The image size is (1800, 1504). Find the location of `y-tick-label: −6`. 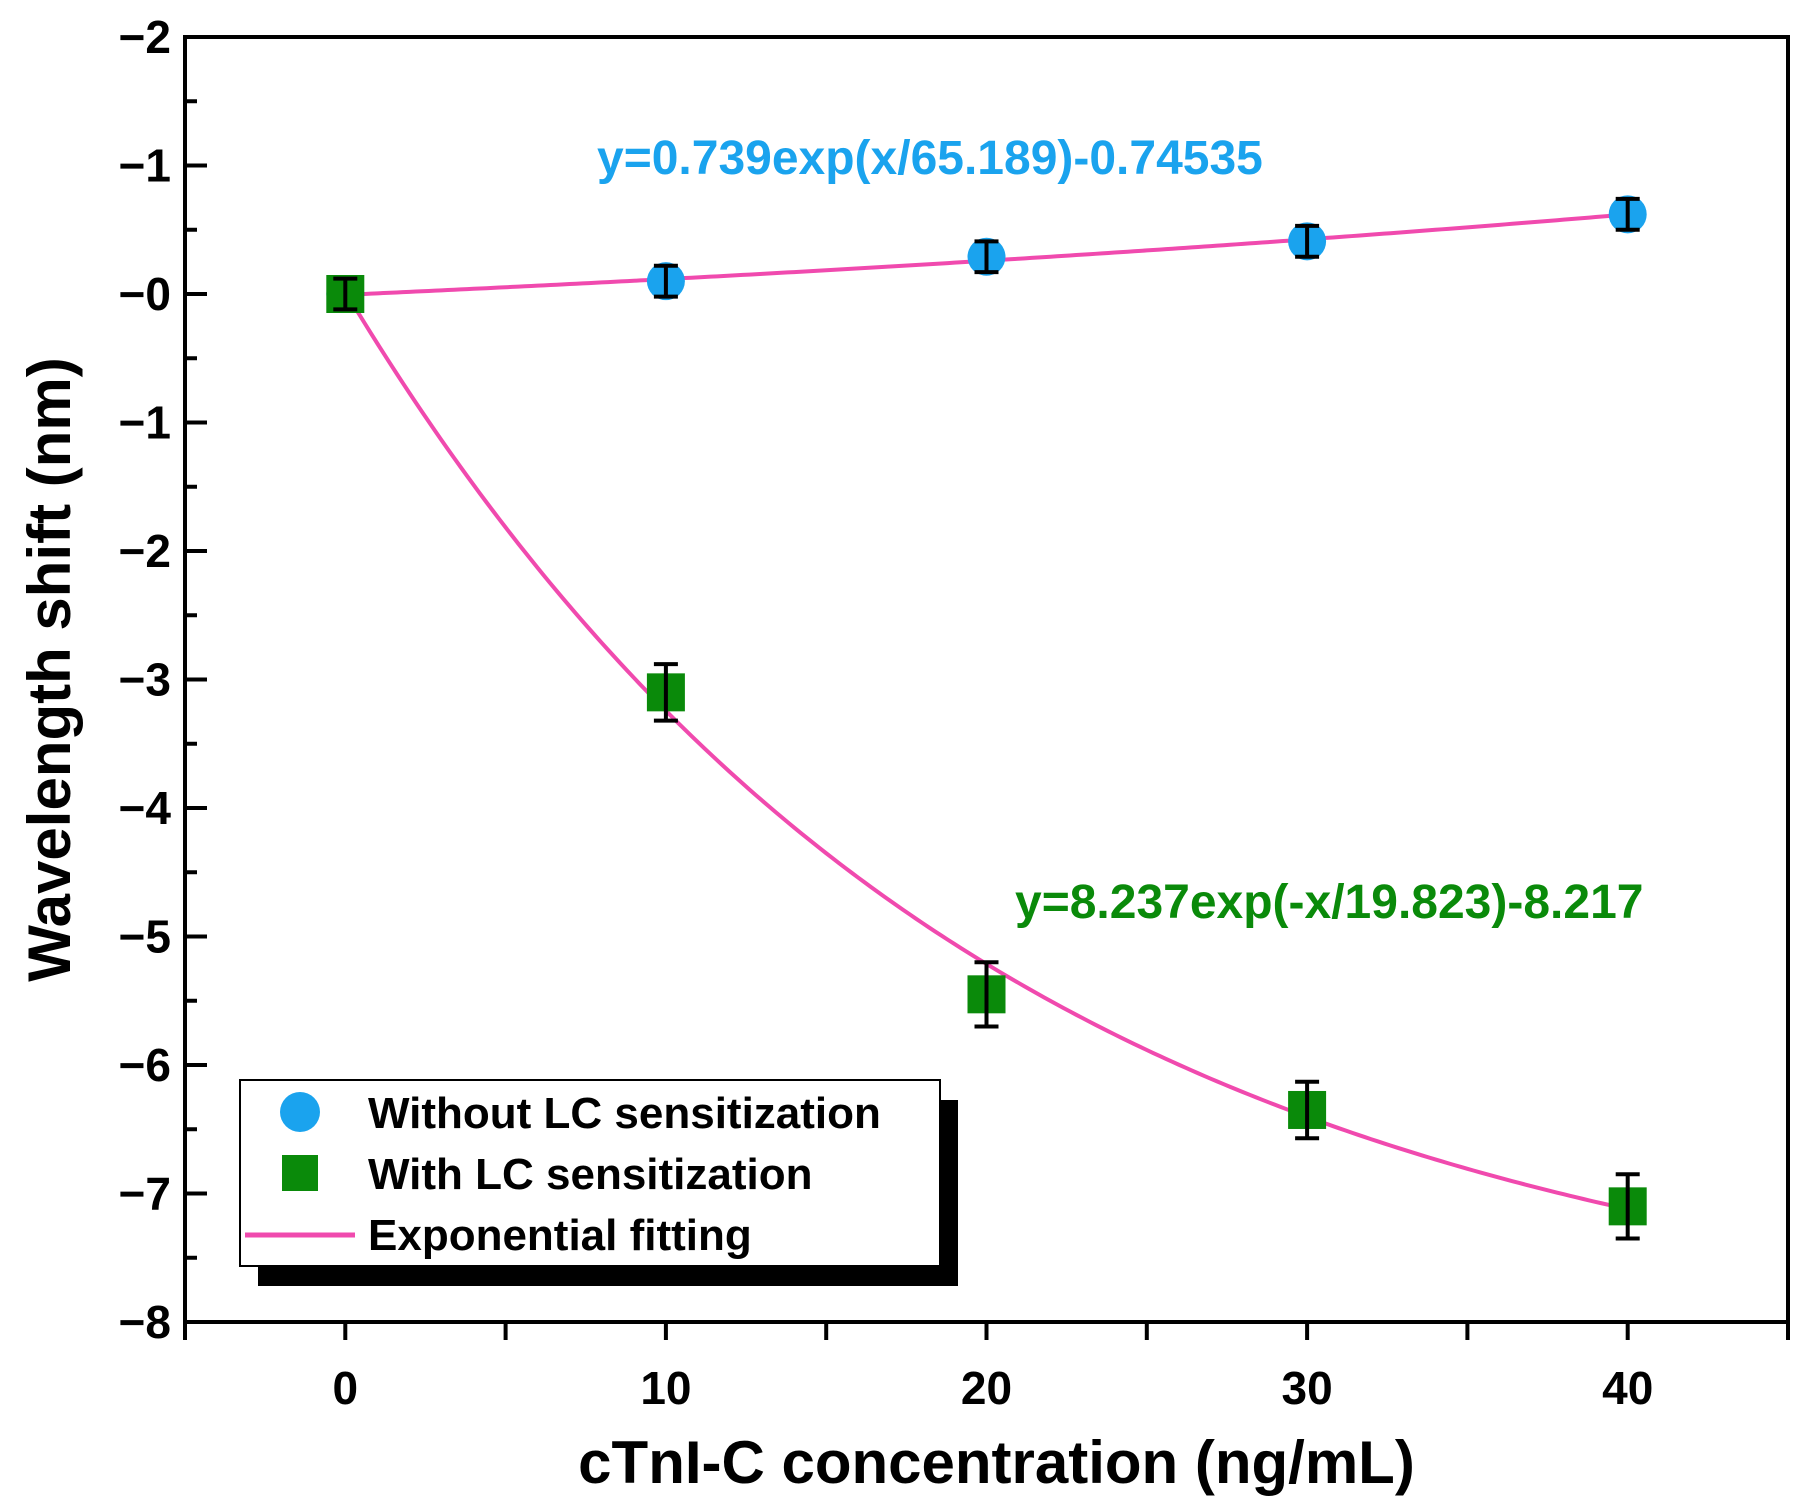

y-tick-label: −6 is located at coordinates (145, 1065).